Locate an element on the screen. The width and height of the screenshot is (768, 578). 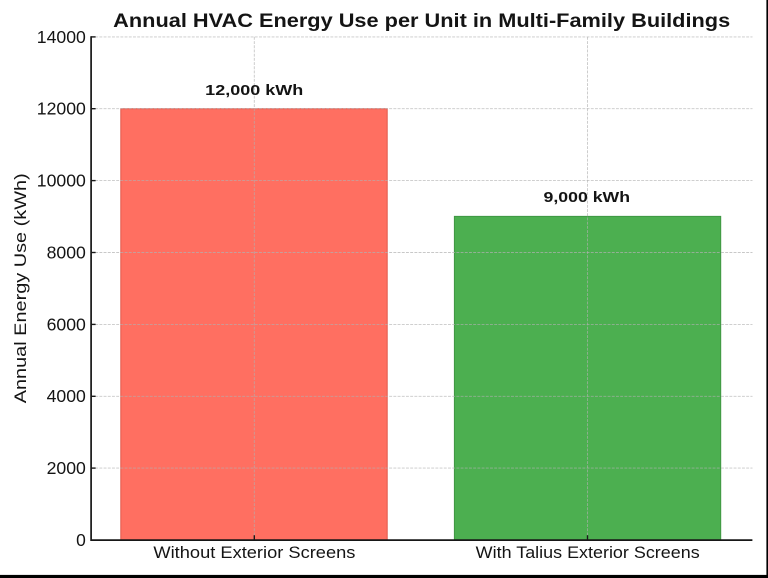
svg-text: 0 is located at coordinates (81, 540).